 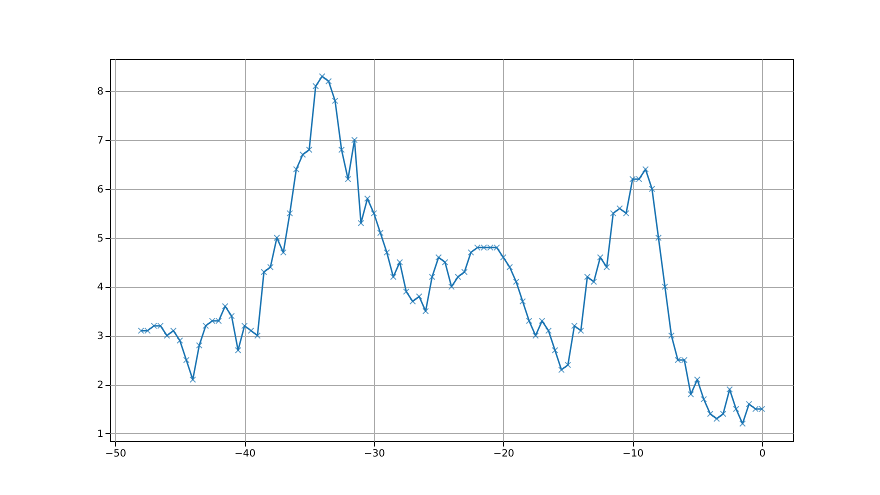 I want to click on x-tick-label: −20, so click(x=503, y=454).